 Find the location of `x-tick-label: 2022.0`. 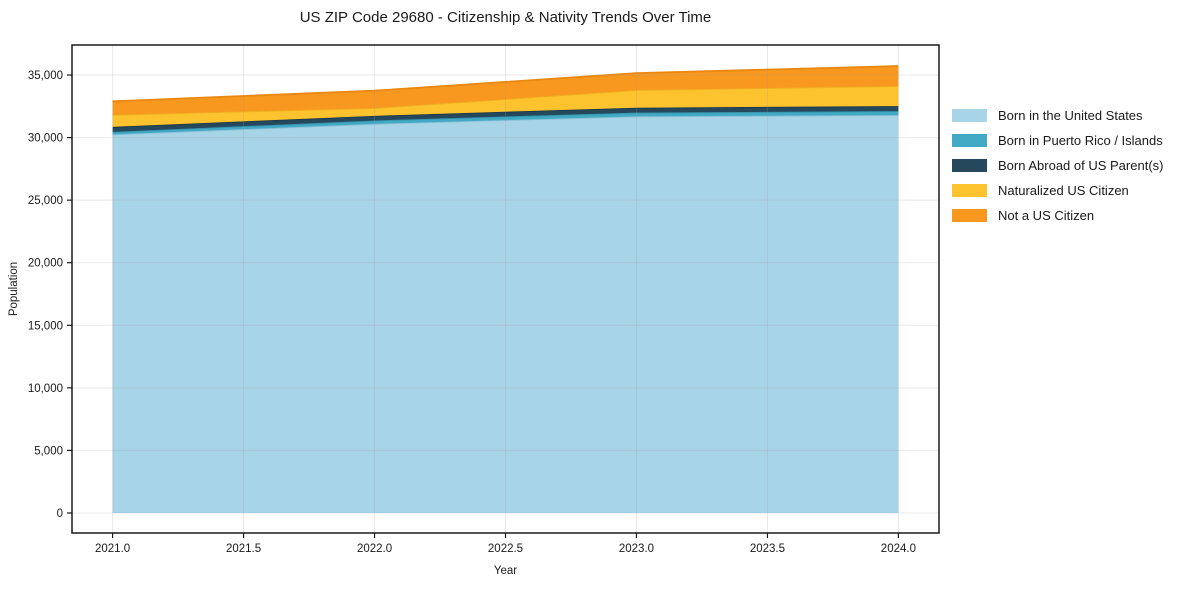

x-tick-label: 2022.0 is located at coordinates (374, 549).